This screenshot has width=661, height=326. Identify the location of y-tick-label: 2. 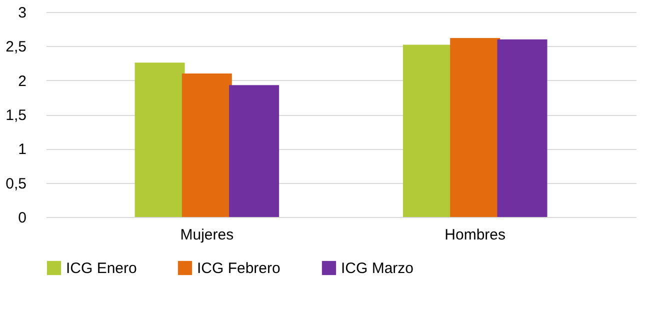
(22, 81).